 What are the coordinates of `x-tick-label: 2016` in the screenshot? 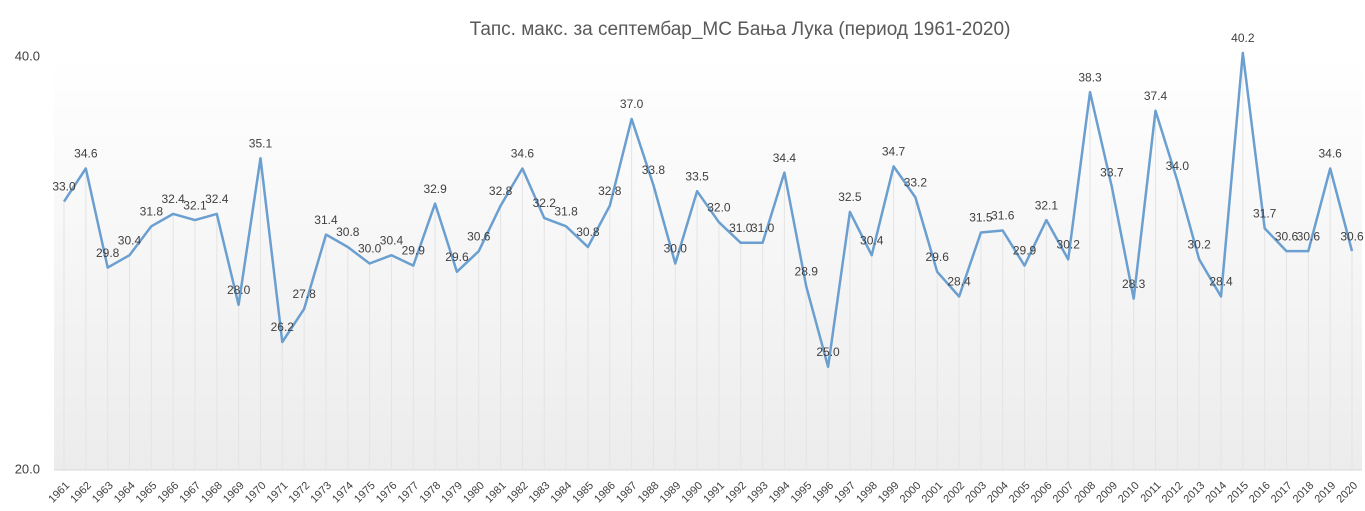 It's located at (1260, 493).